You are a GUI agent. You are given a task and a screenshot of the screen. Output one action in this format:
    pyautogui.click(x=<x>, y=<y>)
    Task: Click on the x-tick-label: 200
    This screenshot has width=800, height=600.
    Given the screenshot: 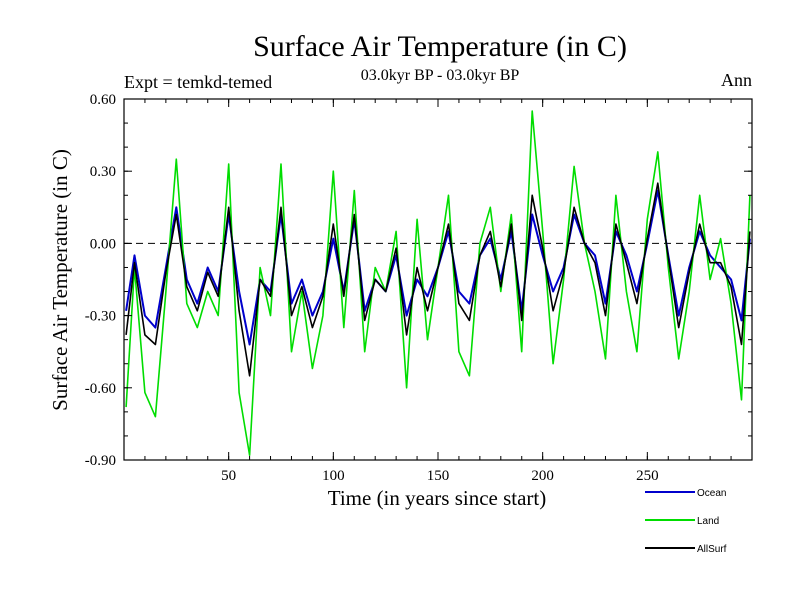 What is the action you would take?
    pyautogui.click(x=542, y=476)
    